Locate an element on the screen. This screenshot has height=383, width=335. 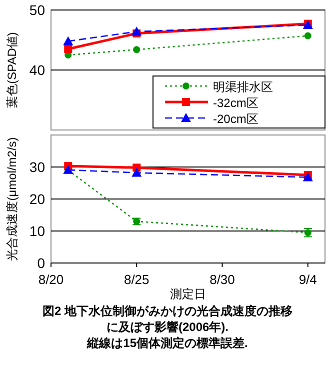
x-tick-label: 8/25 is located at coordinates (137, 279).